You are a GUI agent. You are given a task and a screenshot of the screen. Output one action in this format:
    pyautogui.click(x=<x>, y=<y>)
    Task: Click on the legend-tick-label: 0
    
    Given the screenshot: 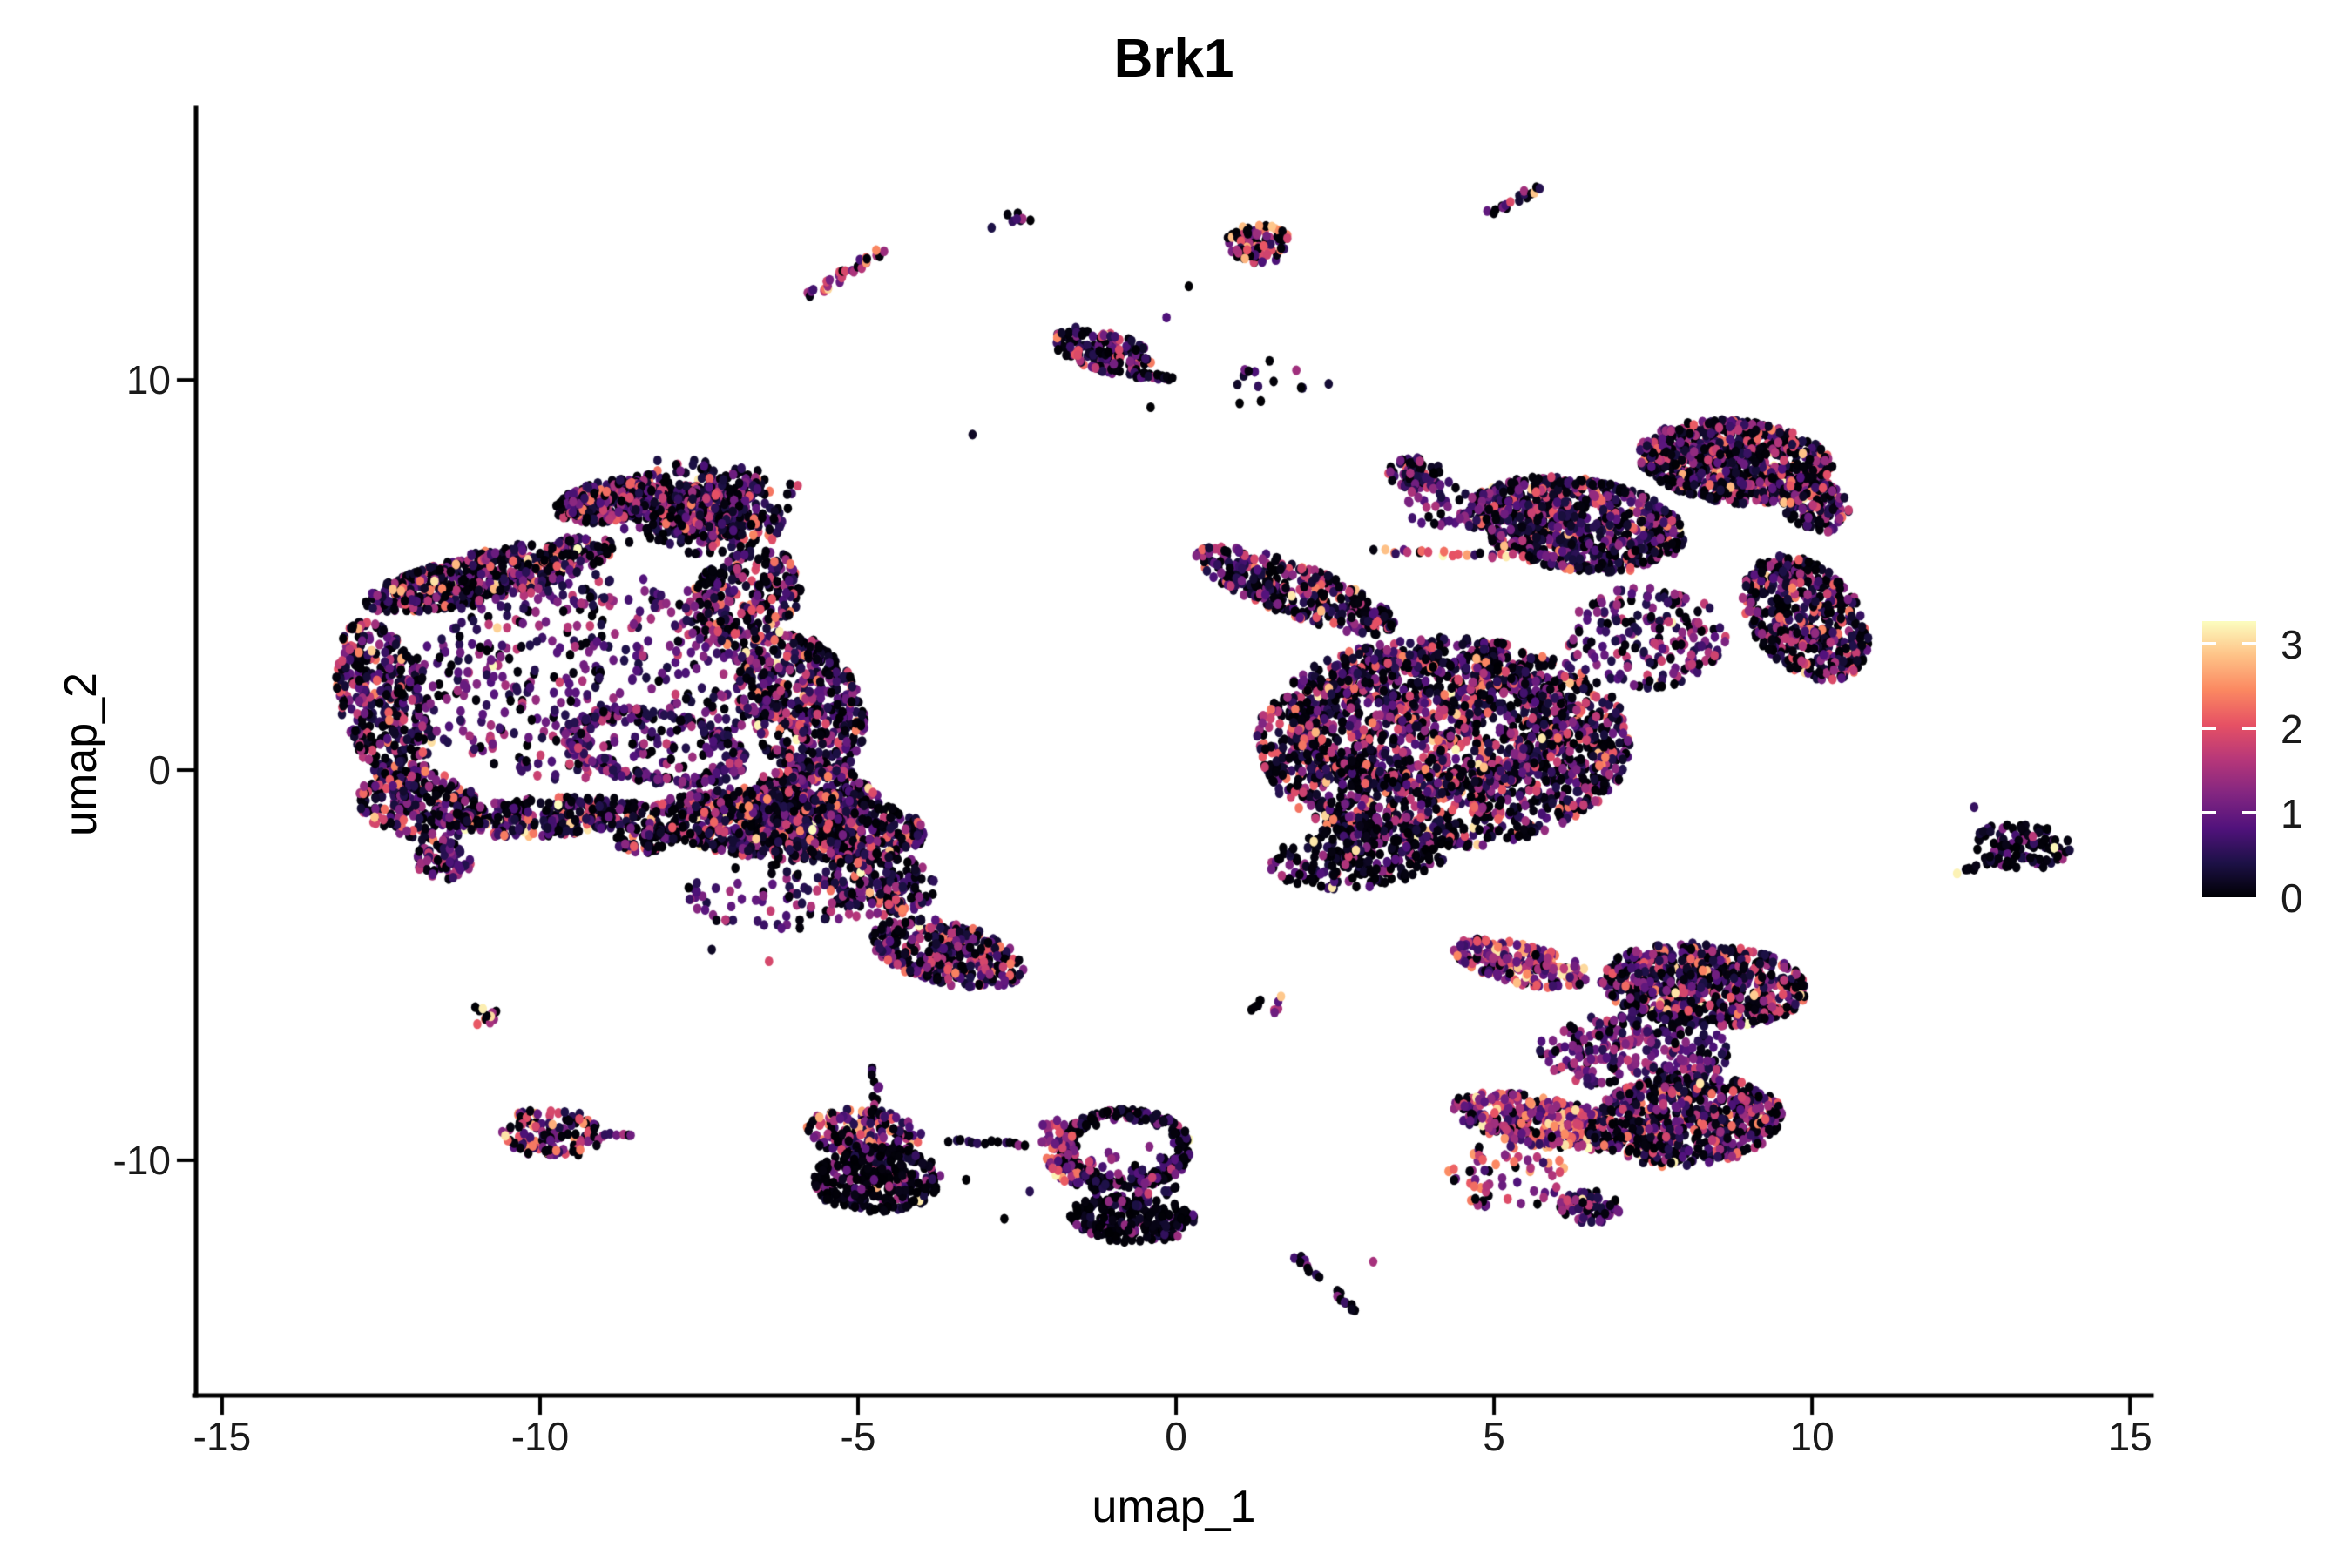 What is the action you would take?
    pyautogui.click(x=2292, y=898)
    